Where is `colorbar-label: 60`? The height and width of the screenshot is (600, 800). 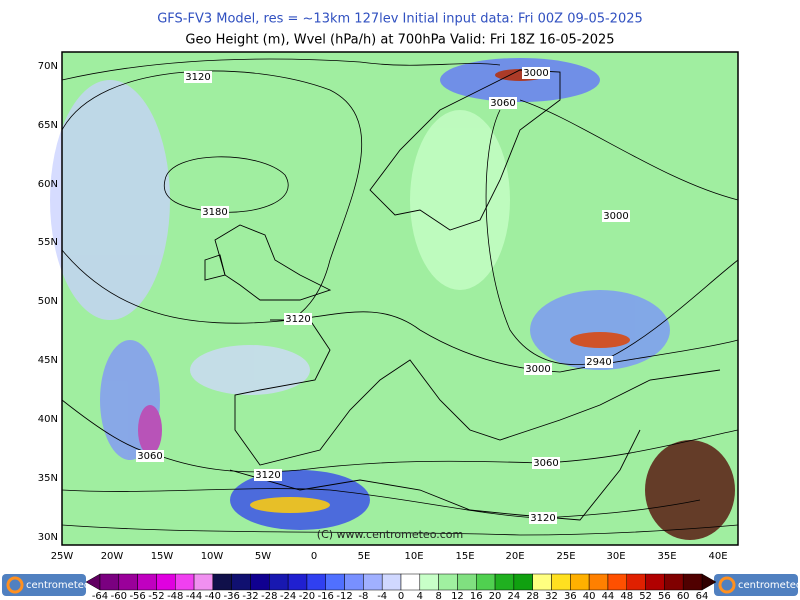
colorbar-label: 60 is located at coordinates (683, 595).